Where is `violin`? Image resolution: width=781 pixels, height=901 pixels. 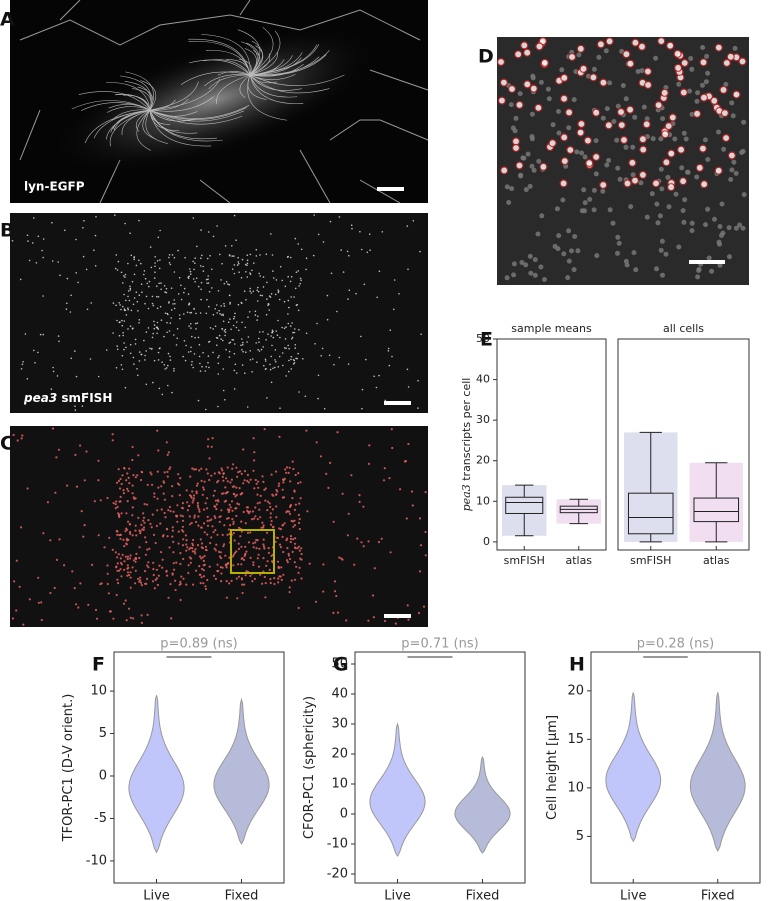 violin is located at coordinates (241, 771).